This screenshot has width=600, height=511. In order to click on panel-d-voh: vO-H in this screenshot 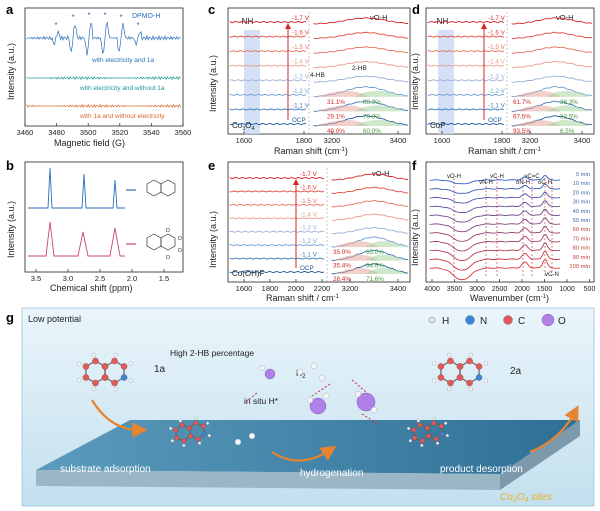, I will do `click(565, 17)`.